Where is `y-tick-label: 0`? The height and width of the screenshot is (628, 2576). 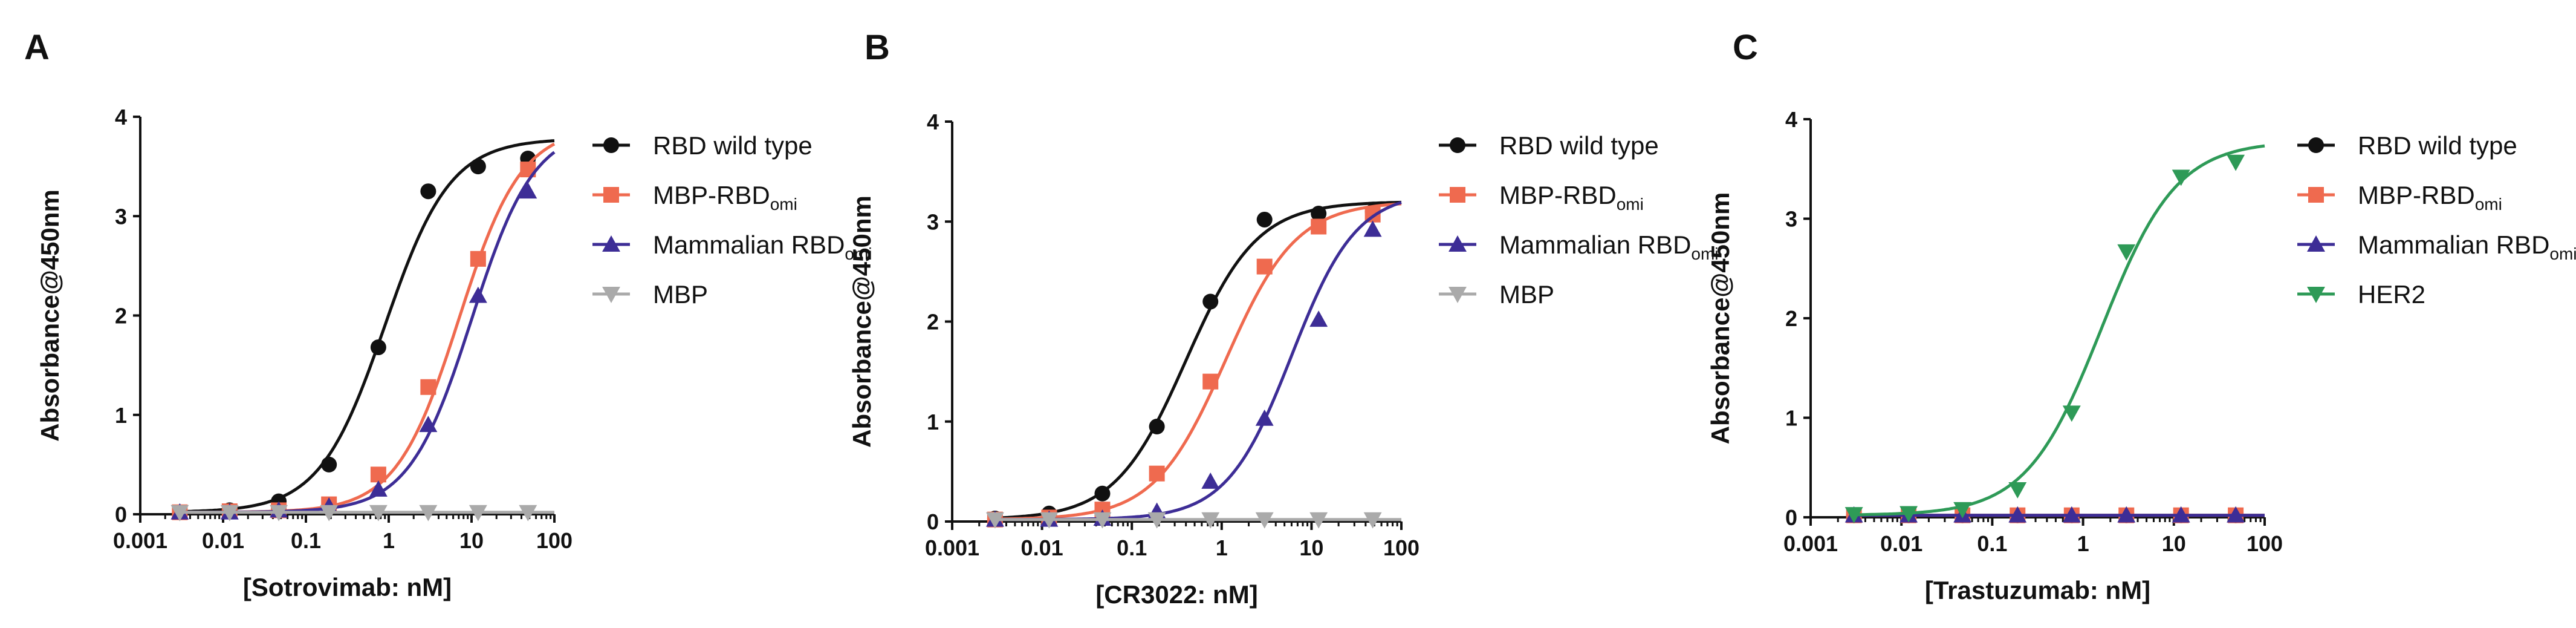 y-tick-label: 0 is located at coordinates (1791, 517).